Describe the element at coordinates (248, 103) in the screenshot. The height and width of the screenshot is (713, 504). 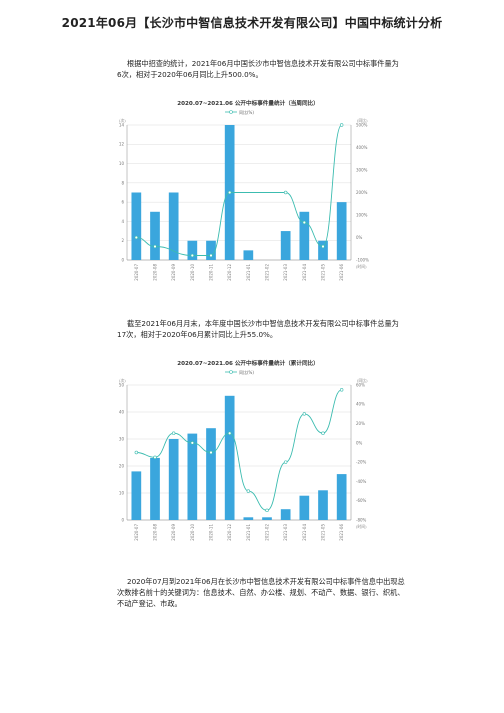
I see `chart-title: 2020.07~2021.06 公开中标事件量统计（当周同比）` at that location.